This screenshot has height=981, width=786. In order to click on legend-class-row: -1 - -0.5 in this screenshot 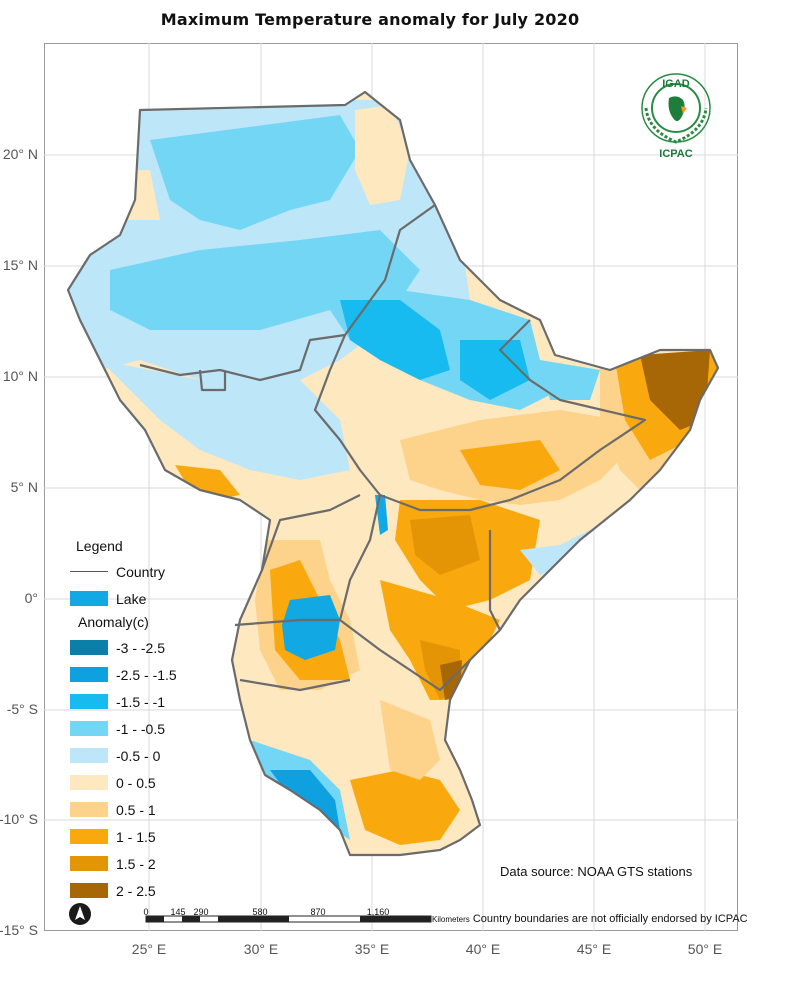, I will do `click(165, 728)`.